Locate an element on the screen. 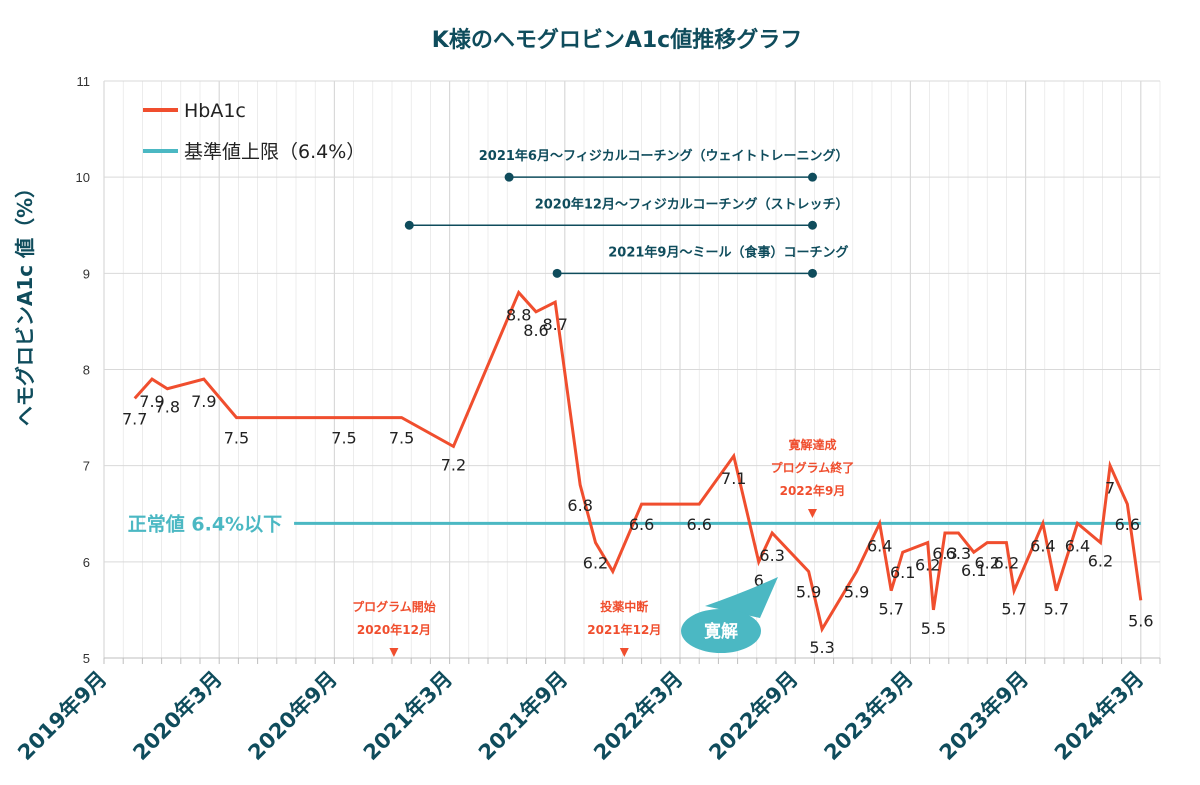 Image resolution: width=1200 pixels, height=785 pixels. y-axis-label: ヘモグロビンA1c 値（%） is located at coordinates (25, 302).